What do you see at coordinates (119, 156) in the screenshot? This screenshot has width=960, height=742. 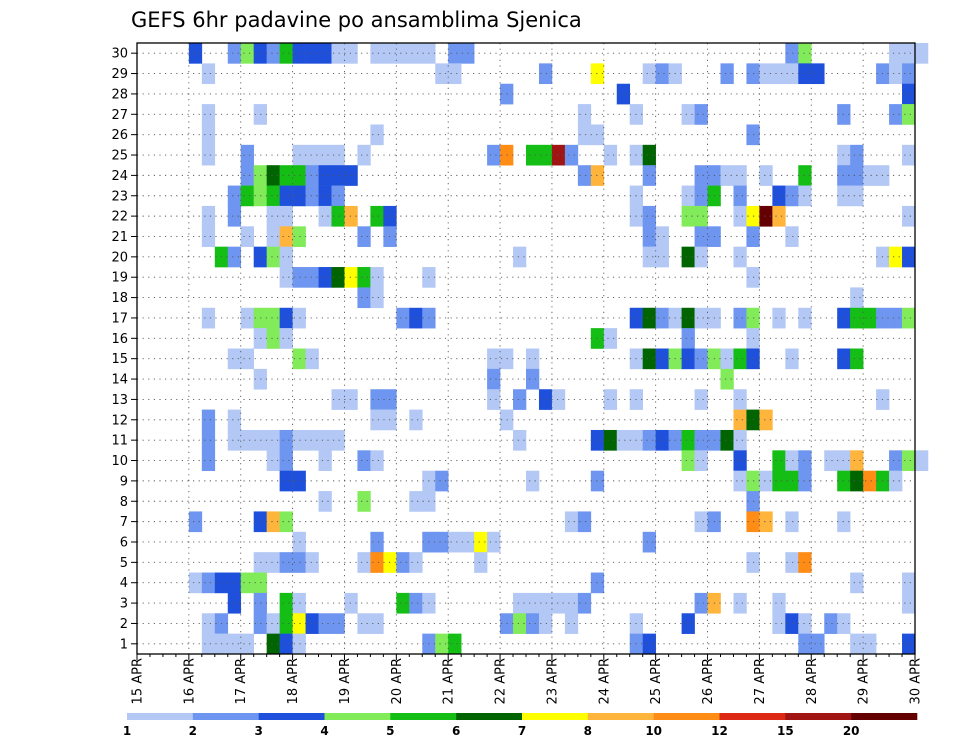 I see `y-tick-label: 25` at bounding box center [119, 156].